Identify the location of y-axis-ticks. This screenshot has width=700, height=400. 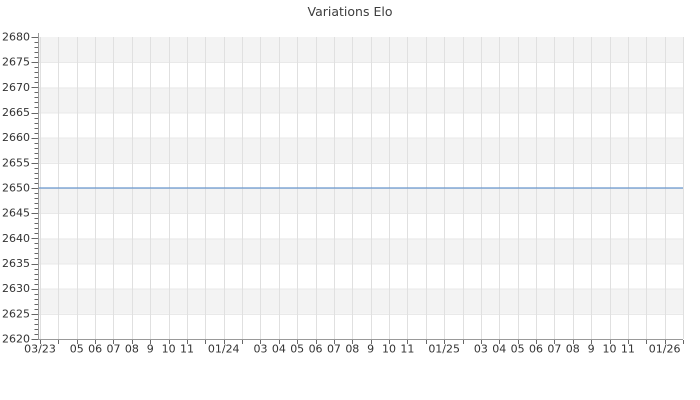
(34, 188).